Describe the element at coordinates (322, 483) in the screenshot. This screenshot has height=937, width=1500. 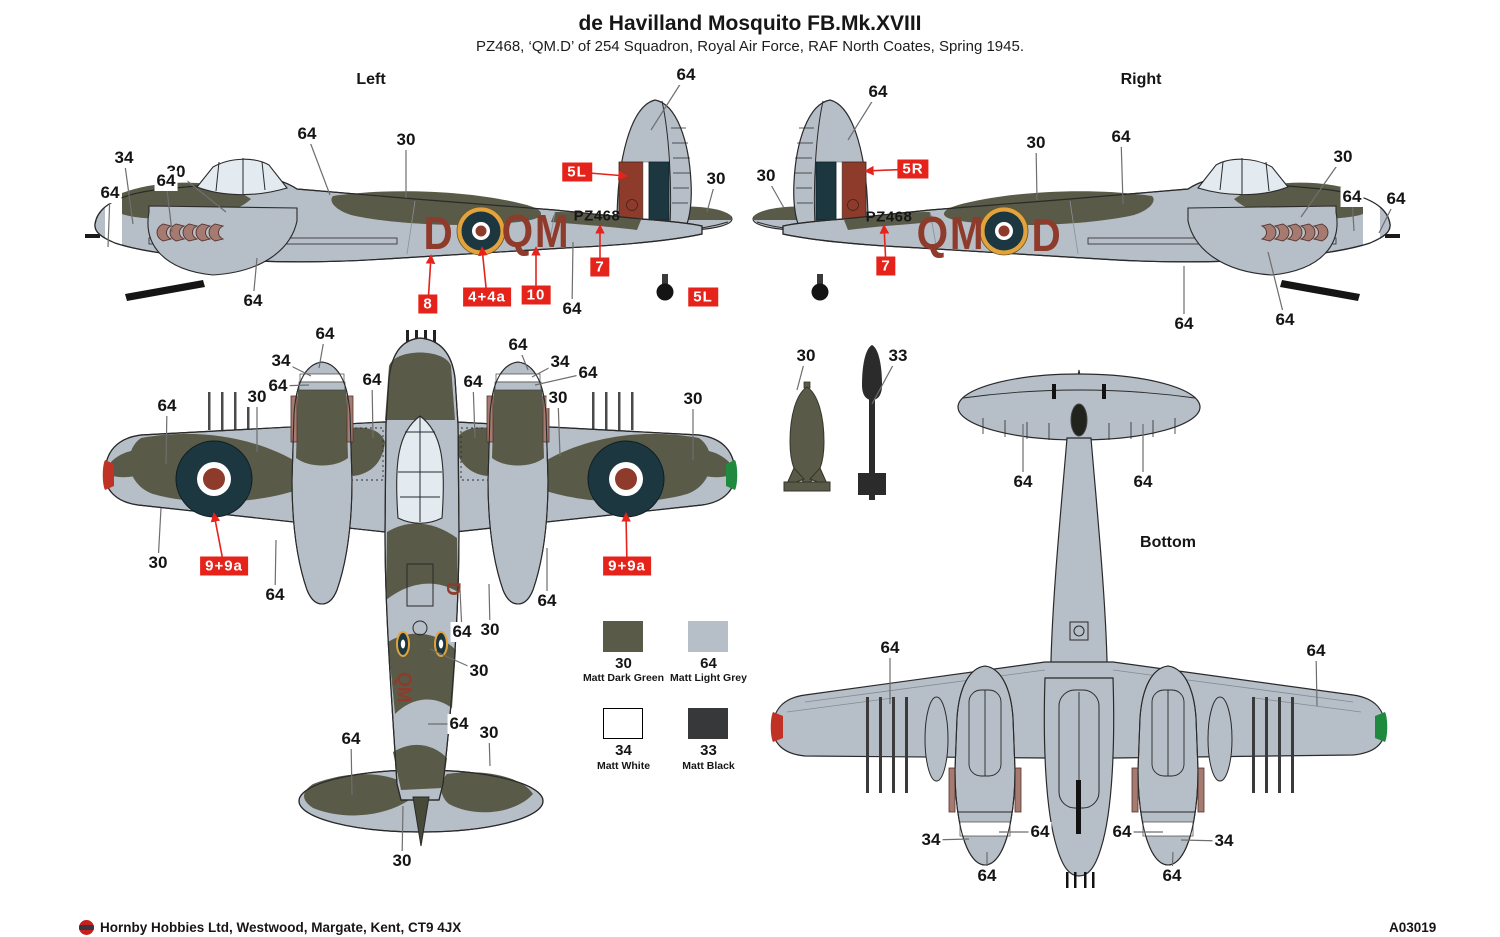
I see `engine-nacelle` at that location.